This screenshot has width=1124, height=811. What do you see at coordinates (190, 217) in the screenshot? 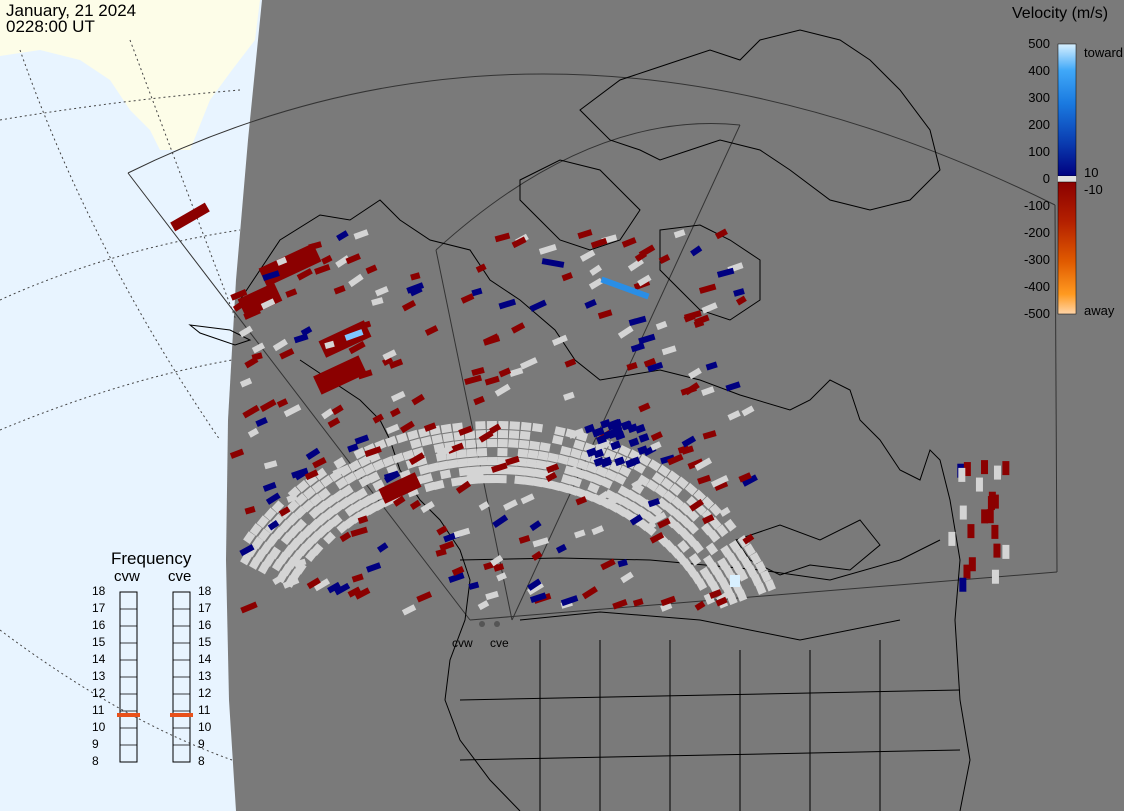
I see `away-velocity-patch` at bounding box center [190, 217].